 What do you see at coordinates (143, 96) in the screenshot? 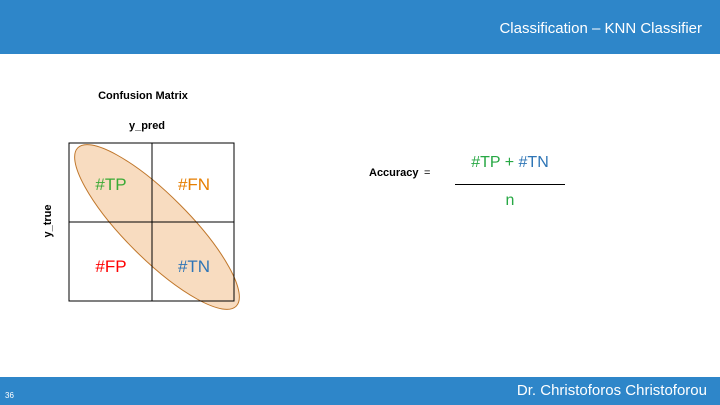
I see `confusion-matrix-title: Confusion Matrix` at bounding box center [143, 96].